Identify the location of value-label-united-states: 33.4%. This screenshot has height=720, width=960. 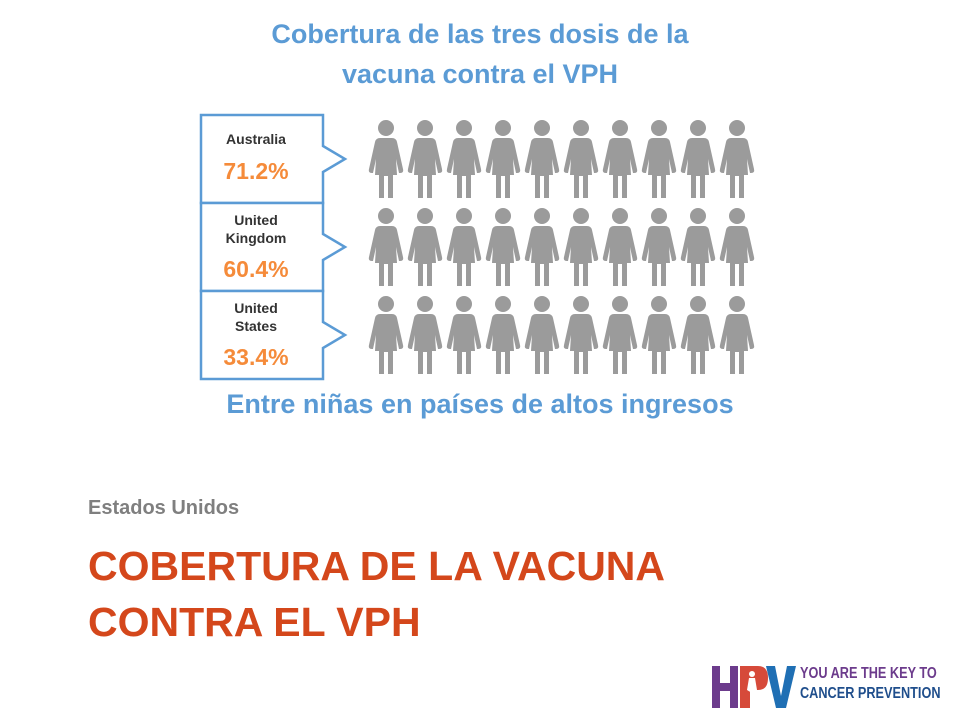
(255, 357).